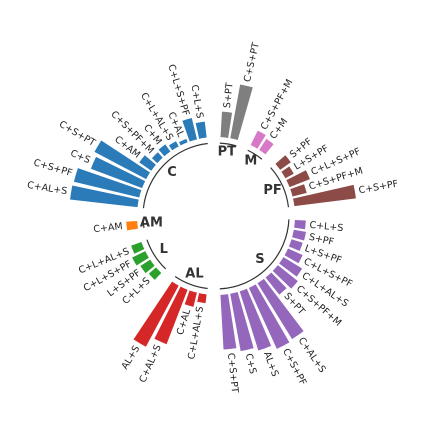  What do you see at coordinates (156, 254) in the screenshot?
I see `group-arc-l` at bounding box center [156, 254].